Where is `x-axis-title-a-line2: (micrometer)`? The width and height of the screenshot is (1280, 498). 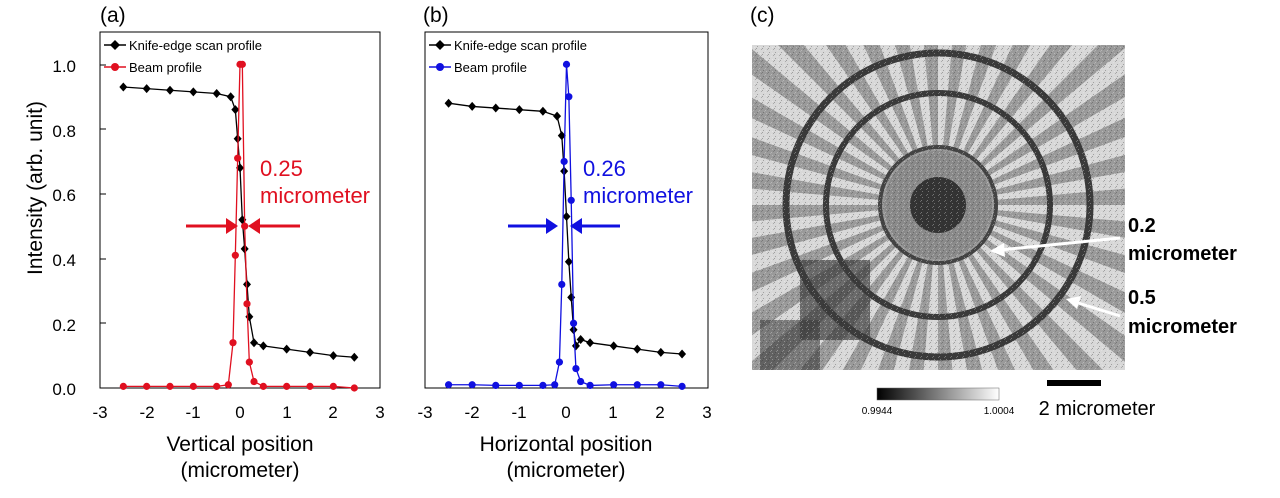
x-axis-title-a-line2: (micrometer) is located at coordinates (240, 470).